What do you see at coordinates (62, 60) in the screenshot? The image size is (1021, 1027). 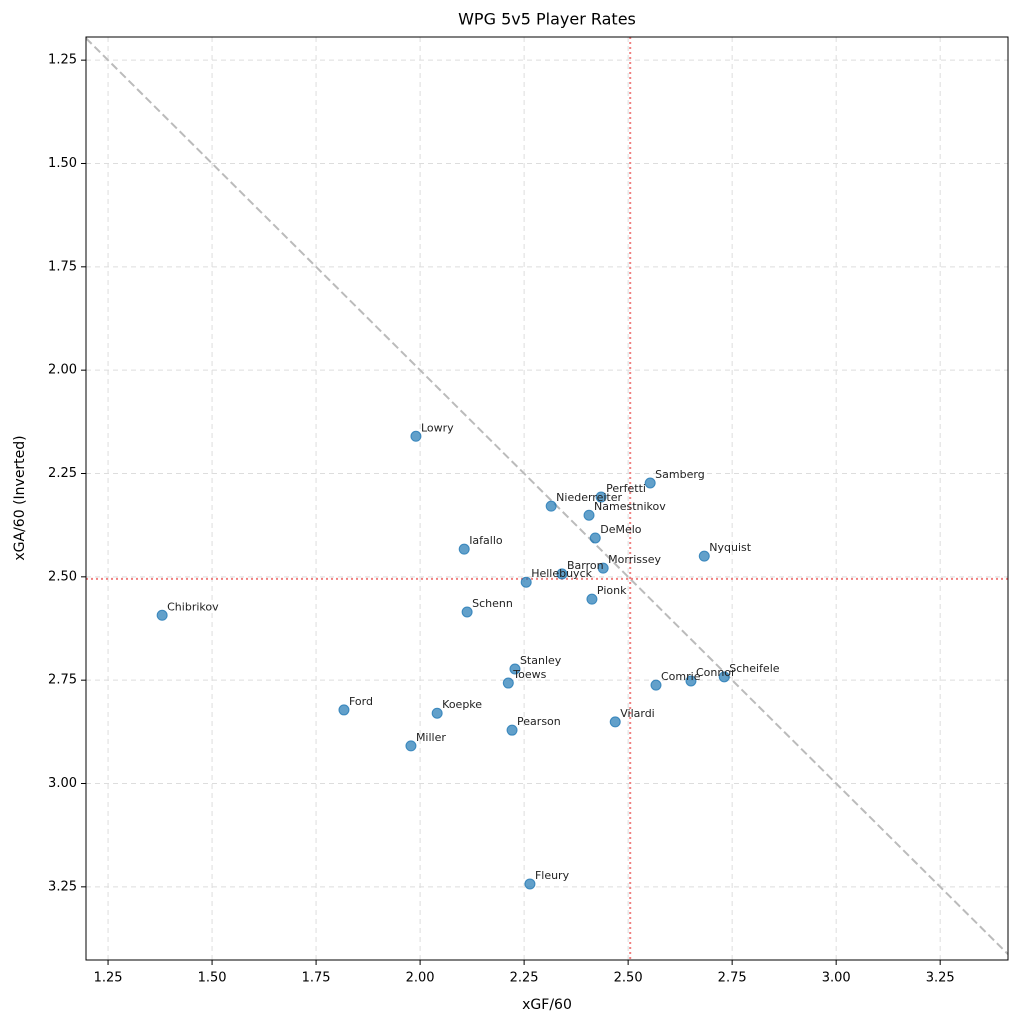 I see `y-tick-label: 1.25` at bounding box center [62, 60].